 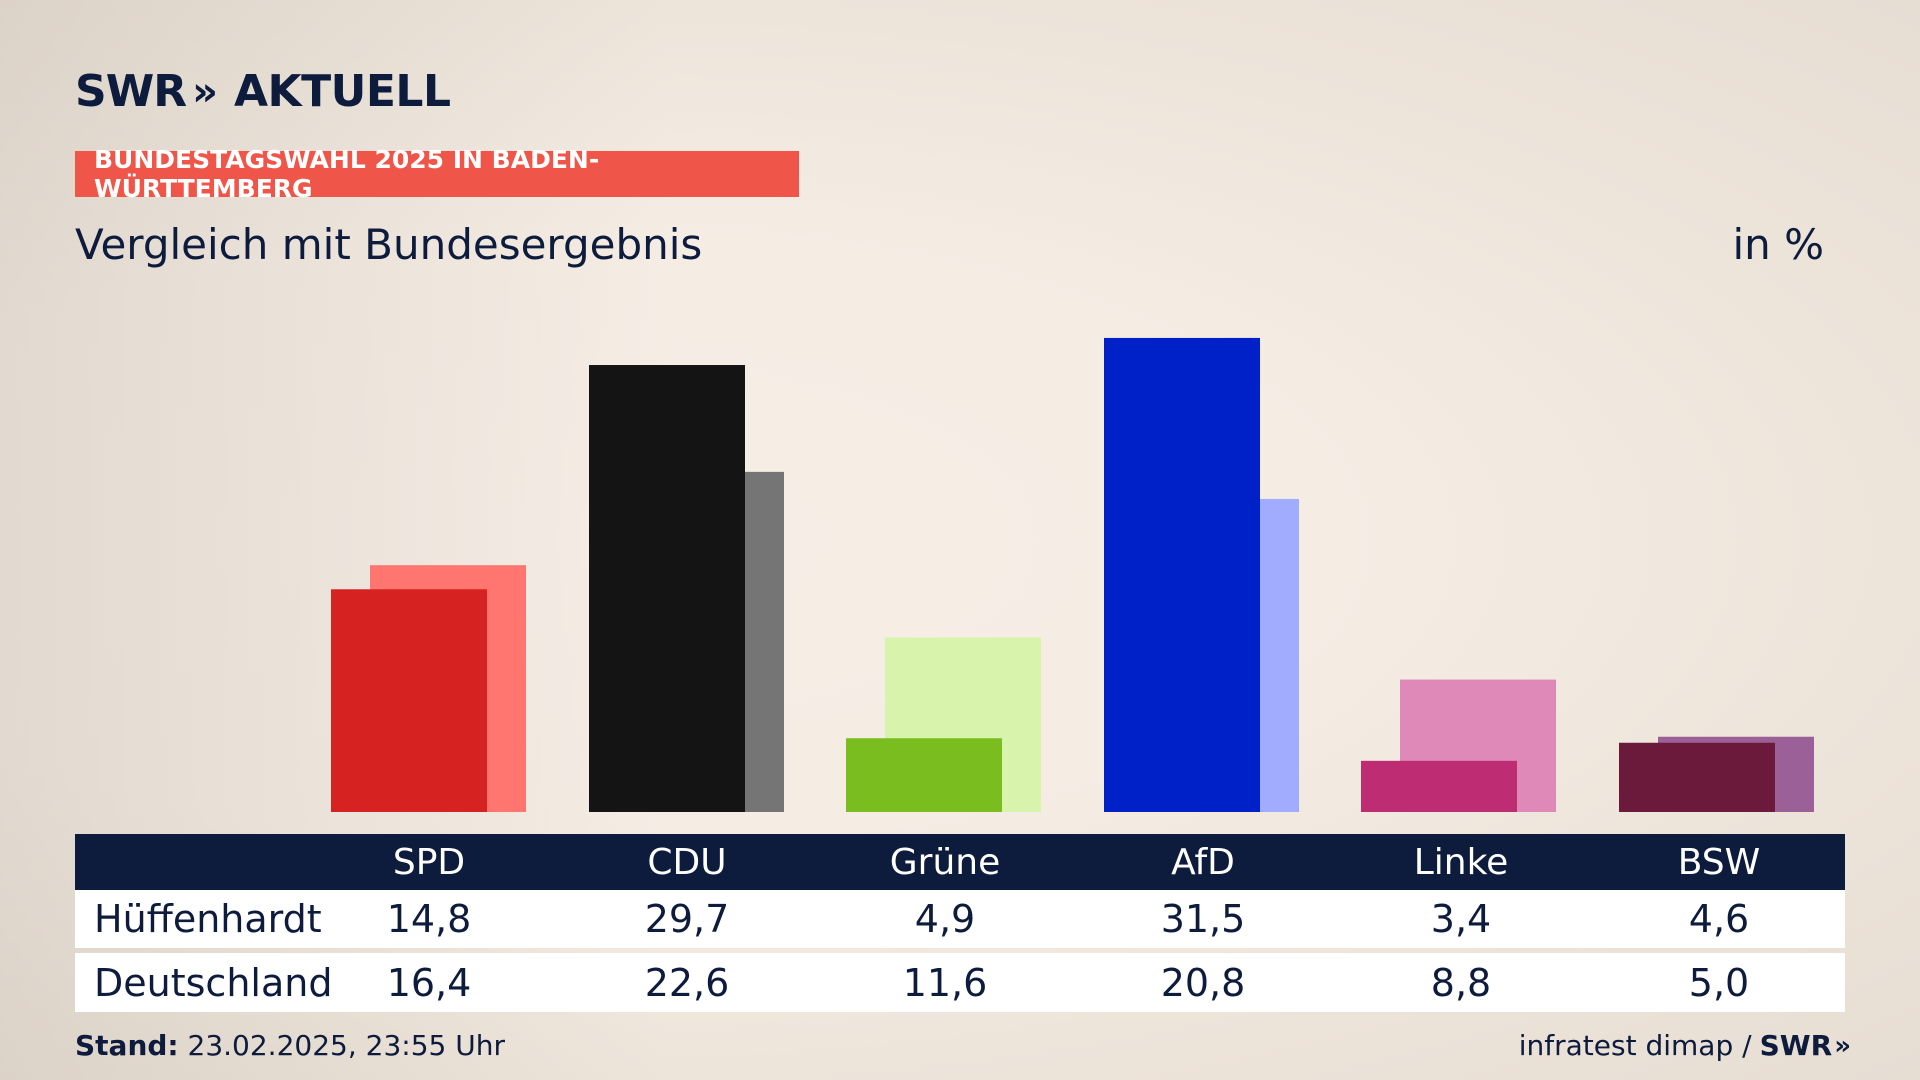 What do you see at coordinates (1719, 982) in the screenshot?
I see `table-cell: 5,0` at bounding box center [1719, 982].